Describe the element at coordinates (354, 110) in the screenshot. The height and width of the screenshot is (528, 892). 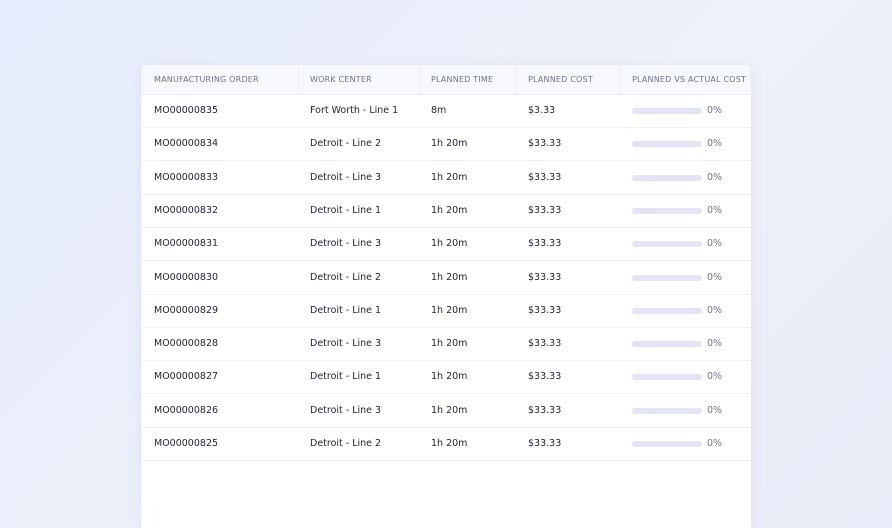
I see `table-cell: Fort Worth - Line 1` at that location.